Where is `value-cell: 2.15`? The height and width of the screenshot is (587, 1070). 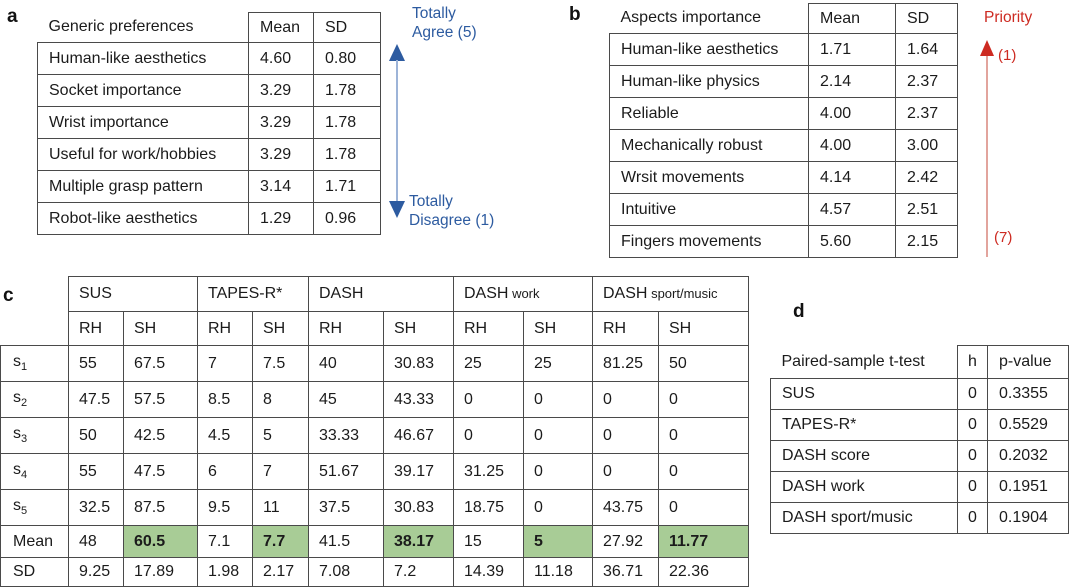
value-cell: 2.15 is located at coordinates (926, 241).